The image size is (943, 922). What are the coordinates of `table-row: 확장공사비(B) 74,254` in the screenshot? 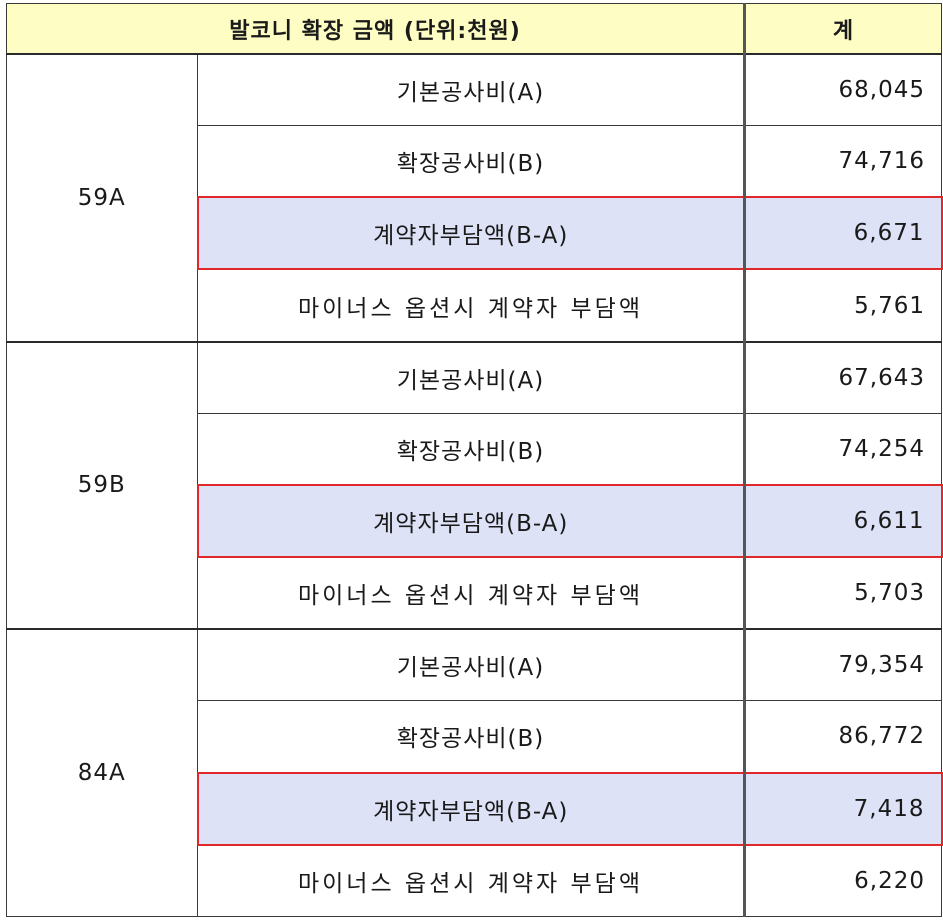 It's located at (474, 449).